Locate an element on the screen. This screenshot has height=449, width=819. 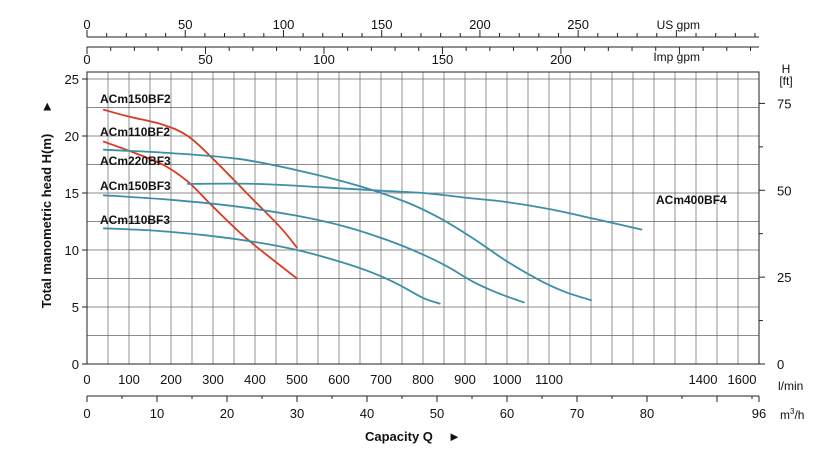
m3h-tick-label: 40 is located at coordinates (367, 413).